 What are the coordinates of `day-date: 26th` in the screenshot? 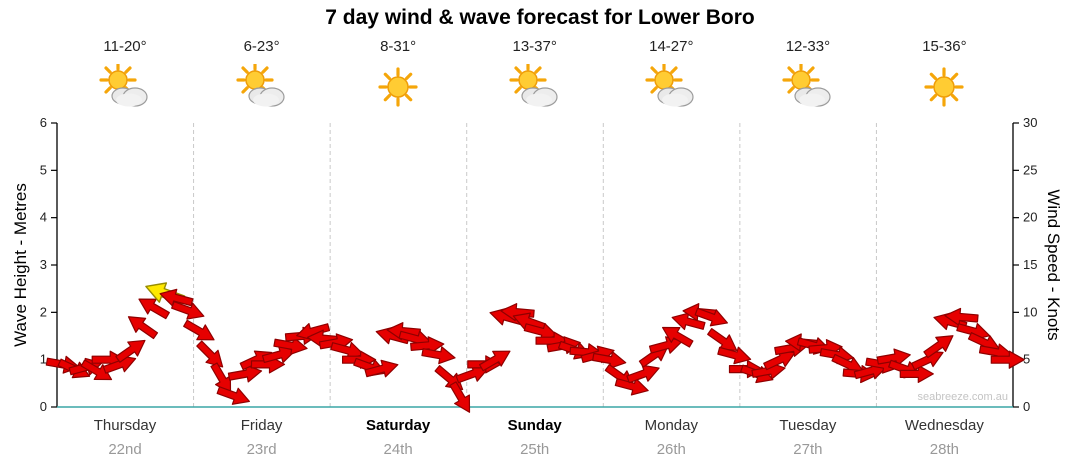 It's located at (671, 449).